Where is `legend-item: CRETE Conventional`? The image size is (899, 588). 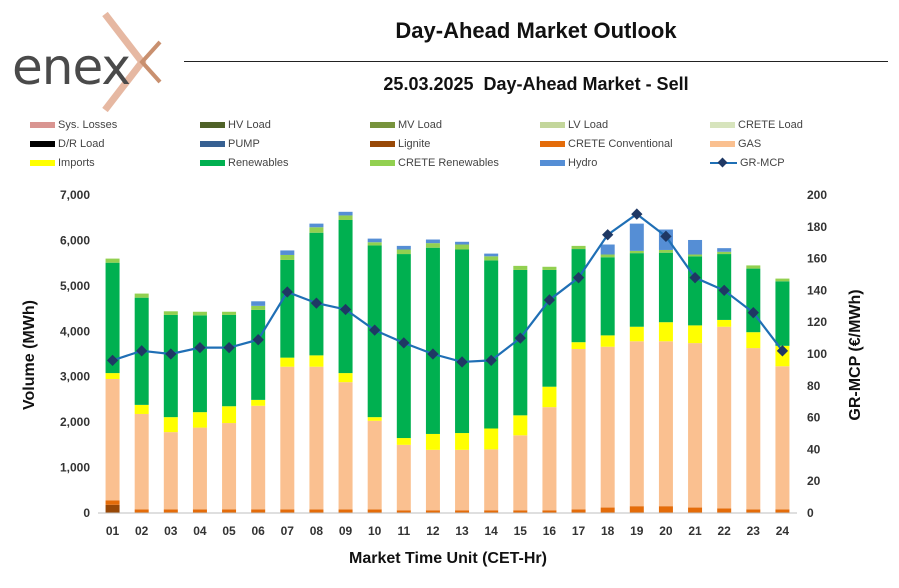 legend-item: CRETE Conventional is located at coordinates (606, 144).